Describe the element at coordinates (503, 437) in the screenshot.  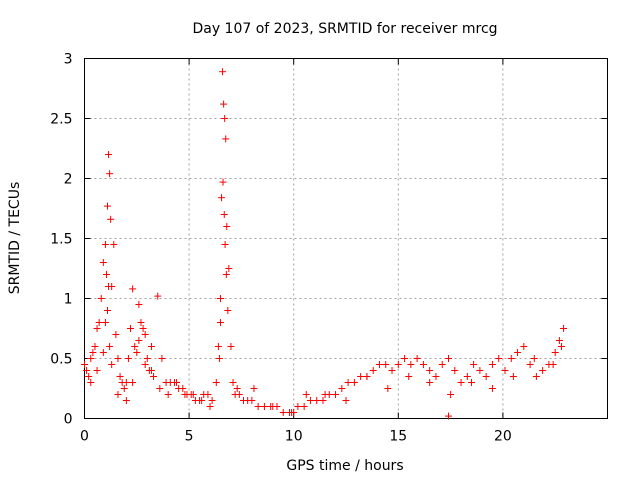
I see `x-tick-label: 20` at that location.